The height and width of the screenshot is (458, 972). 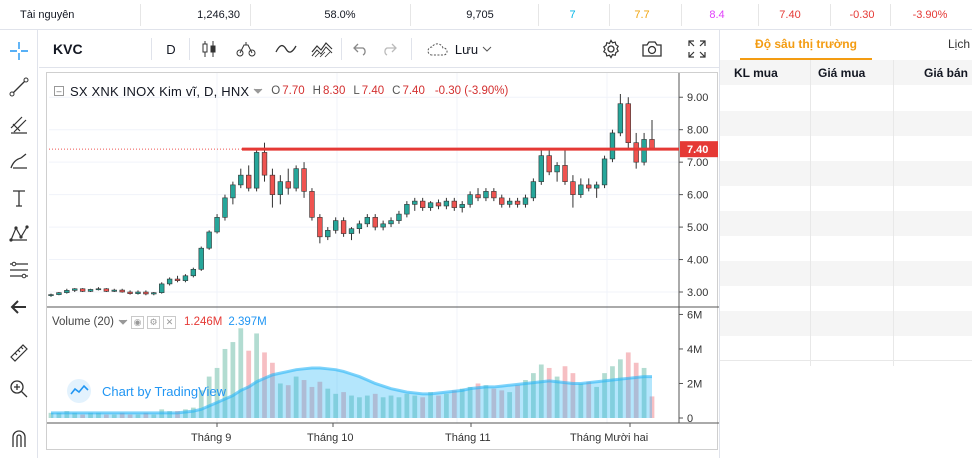 I want to click on cloud-logo-icon, so click(x=79, y=391).